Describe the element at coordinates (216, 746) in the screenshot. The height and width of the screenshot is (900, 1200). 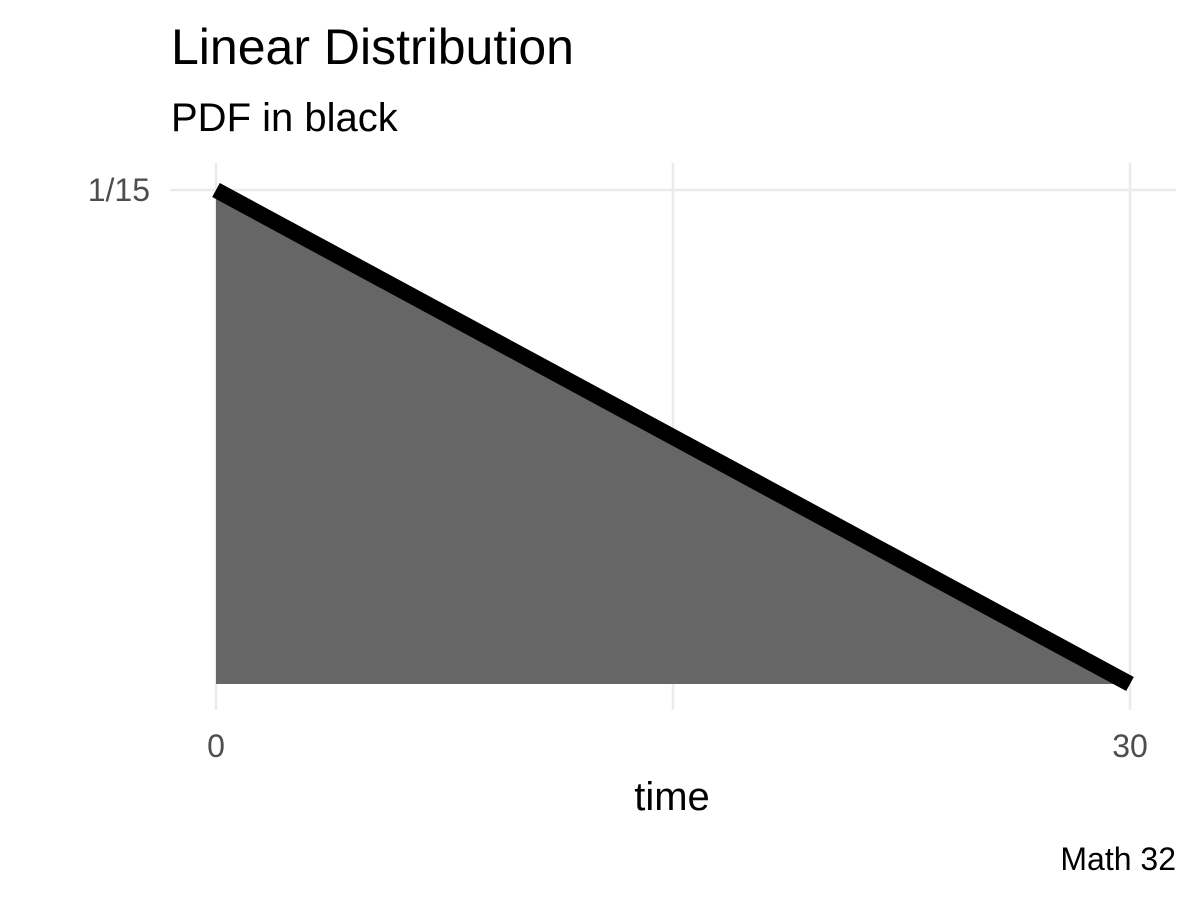
I see `x-tick-label: 0` at that location.